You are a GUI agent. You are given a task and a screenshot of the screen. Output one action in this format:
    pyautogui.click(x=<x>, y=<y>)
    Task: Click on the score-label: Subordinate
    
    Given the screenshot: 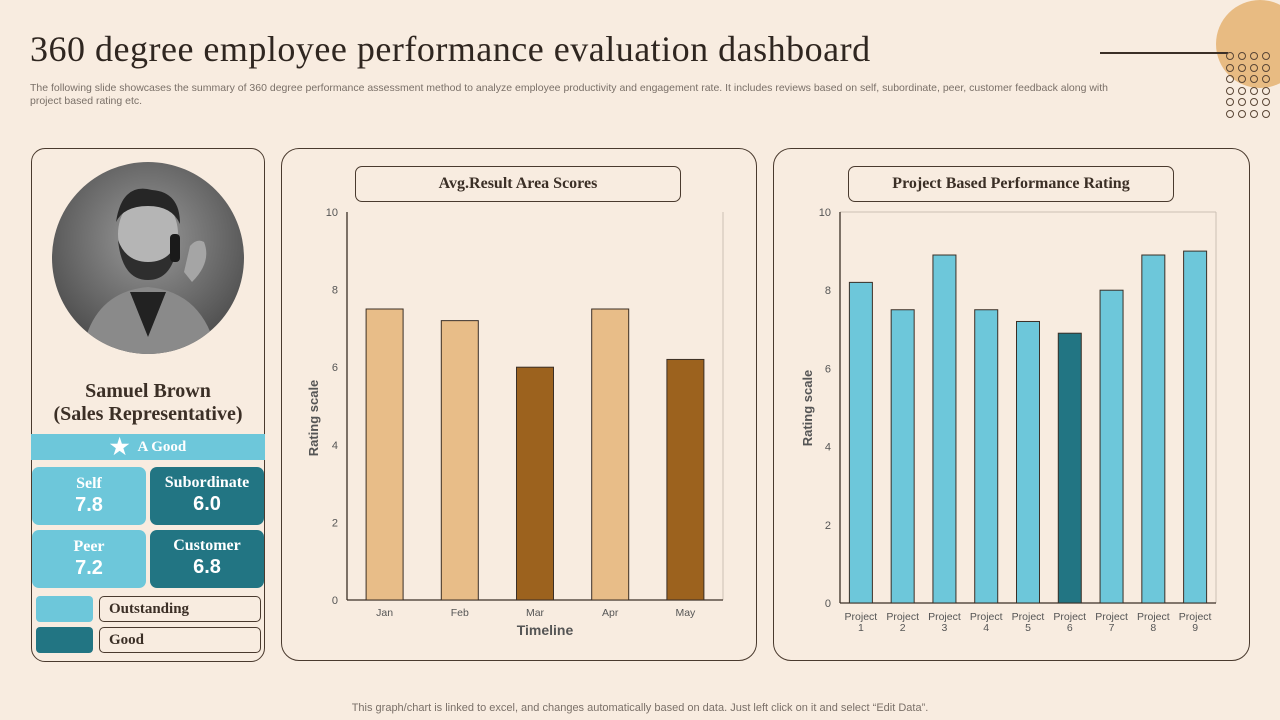 What is the action you would take?
    pyautogui.click(x=207, y=482)
    